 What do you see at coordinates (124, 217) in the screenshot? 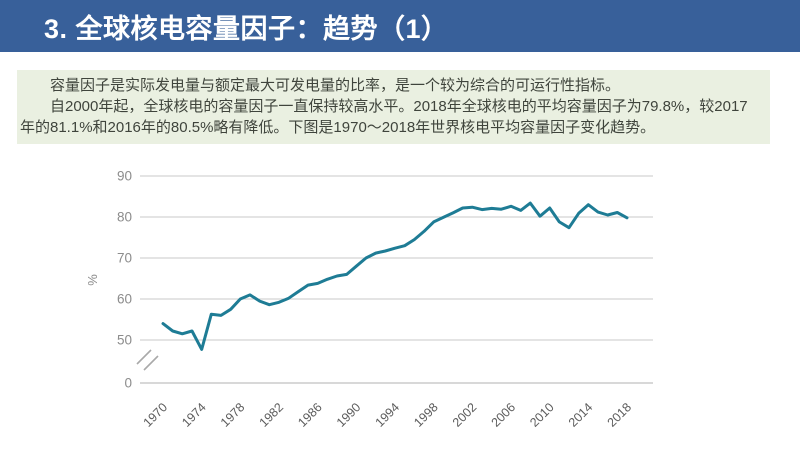
I see `y-tick-label: 80` at bounding box center [124, 217].